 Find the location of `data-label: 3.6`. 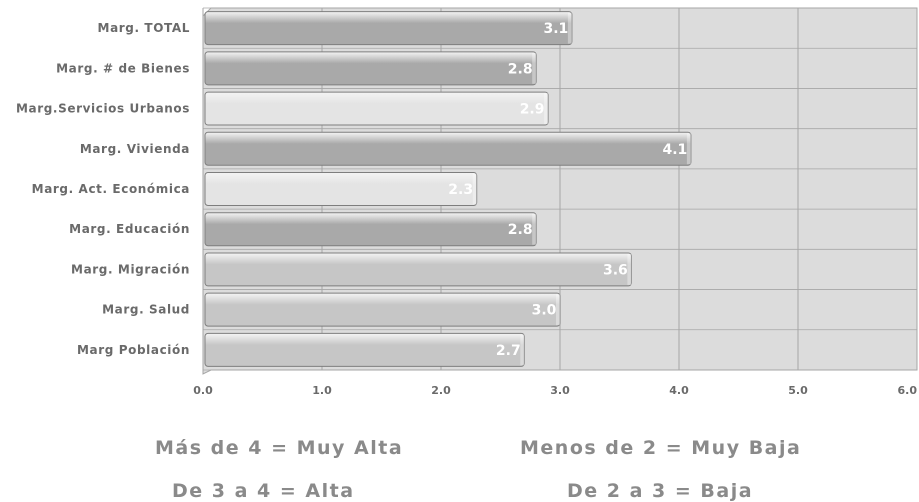

data-label: 3.6 is located at coordinates (615, 270).